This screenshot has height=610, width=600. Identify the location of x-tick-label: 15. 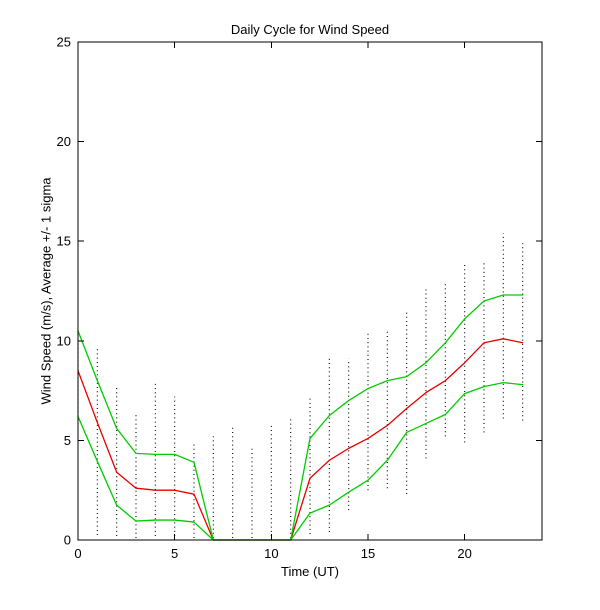
(368, 553).